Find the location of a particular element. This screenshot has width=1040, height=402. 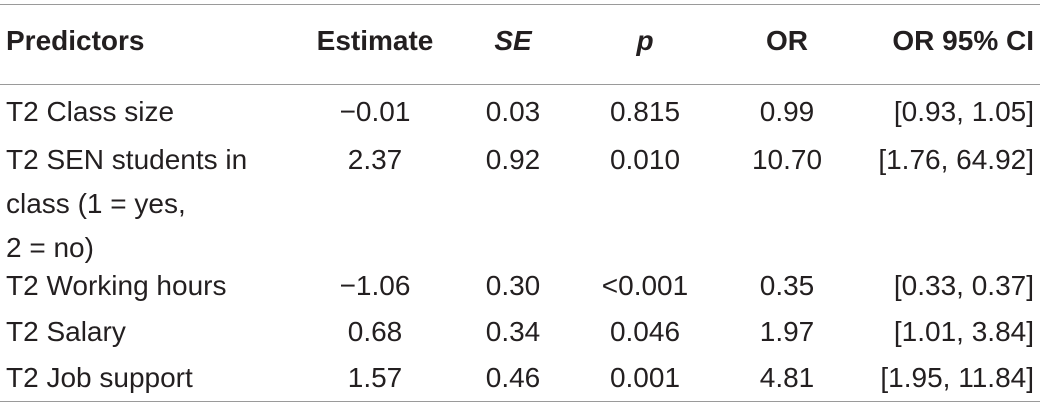

cell-estimate: −1.06 is located at coordinates (375, 285).